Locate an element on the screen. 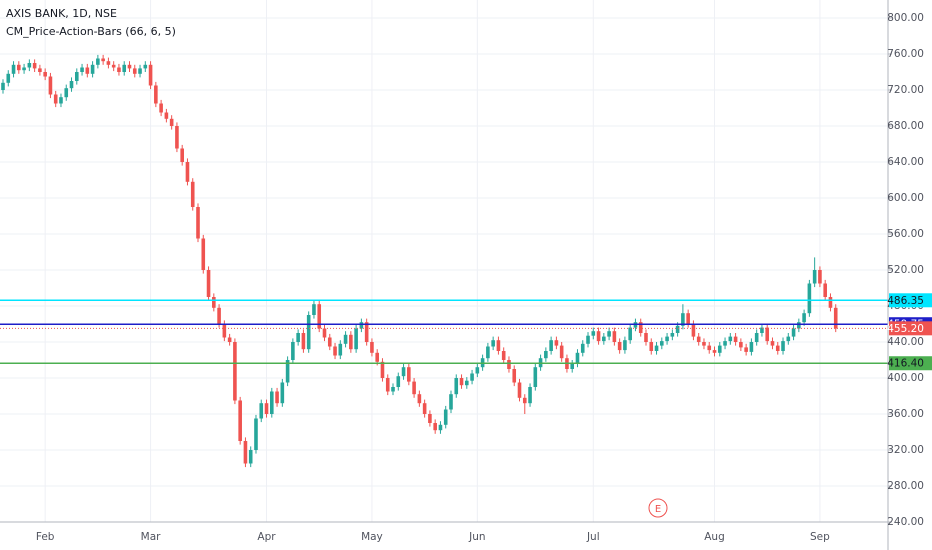  price-level-label: 416.40 is located at coordinates (905, 364).